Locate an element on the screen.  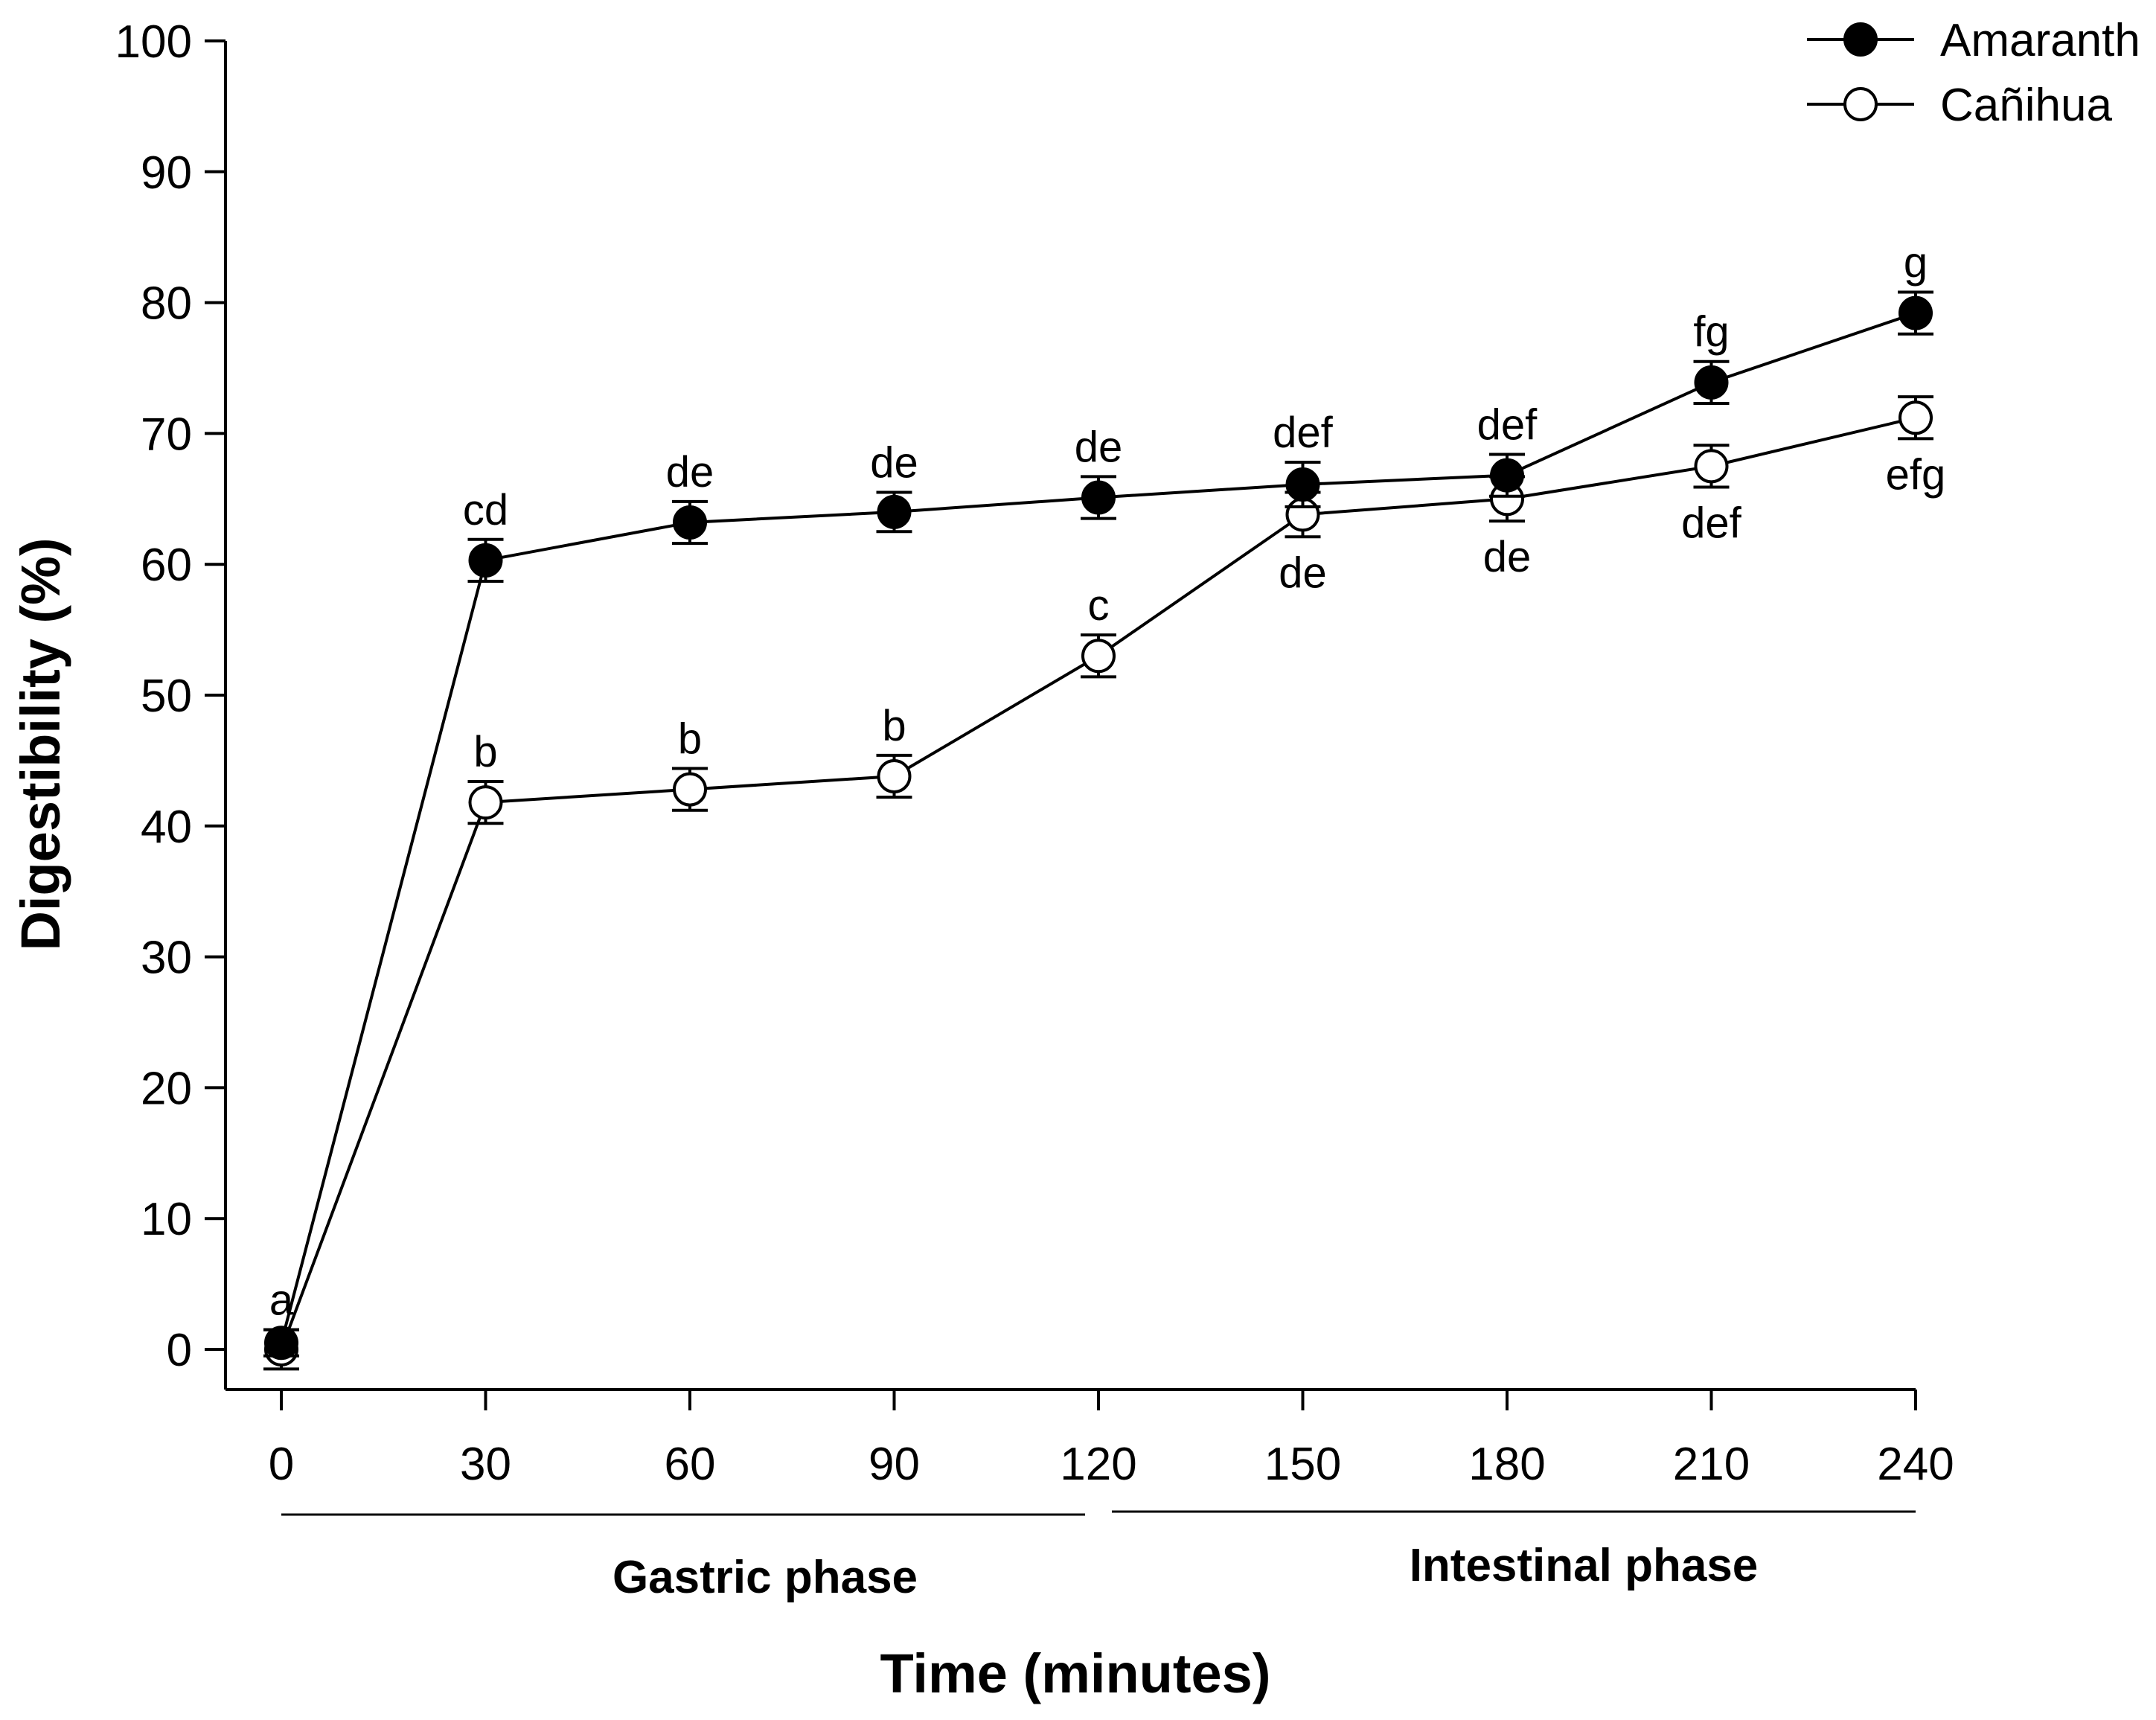
x-axis-ticks: 0 30 60 90 120 150 180 210 240 is located at coordinates (1111, 1440).